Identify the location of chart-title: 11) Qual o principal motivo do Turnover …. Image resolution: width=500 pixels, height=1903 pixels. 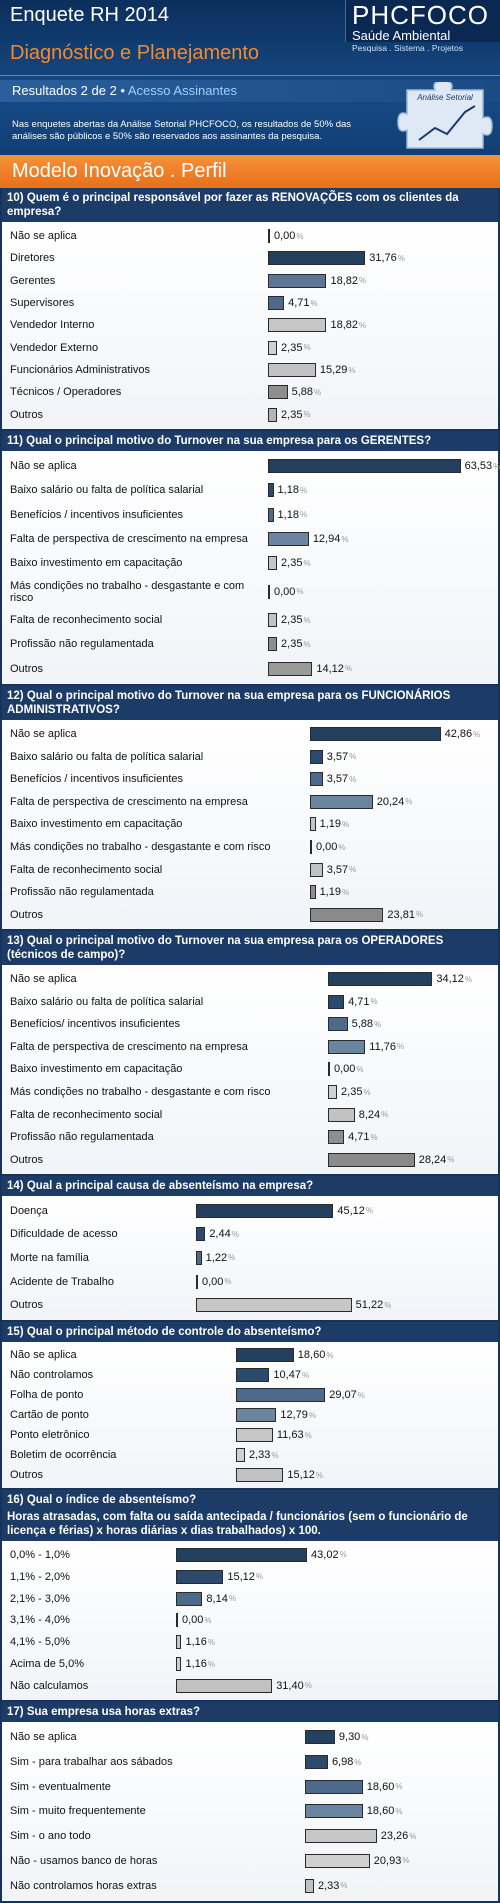
(250, 441).